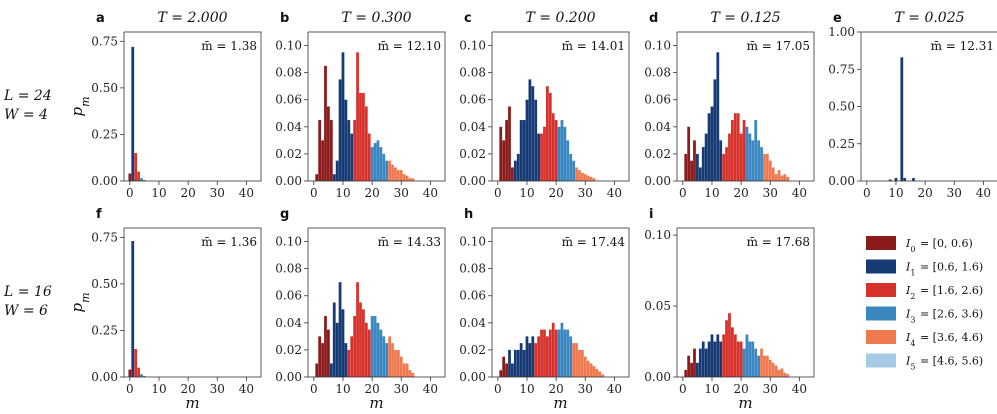 Image resolution: width=997 pixels, height=414 pixels. Describe the element at coordinates (761, 164) in the screenshot. I see `panel-d-bar-m27` at that location.